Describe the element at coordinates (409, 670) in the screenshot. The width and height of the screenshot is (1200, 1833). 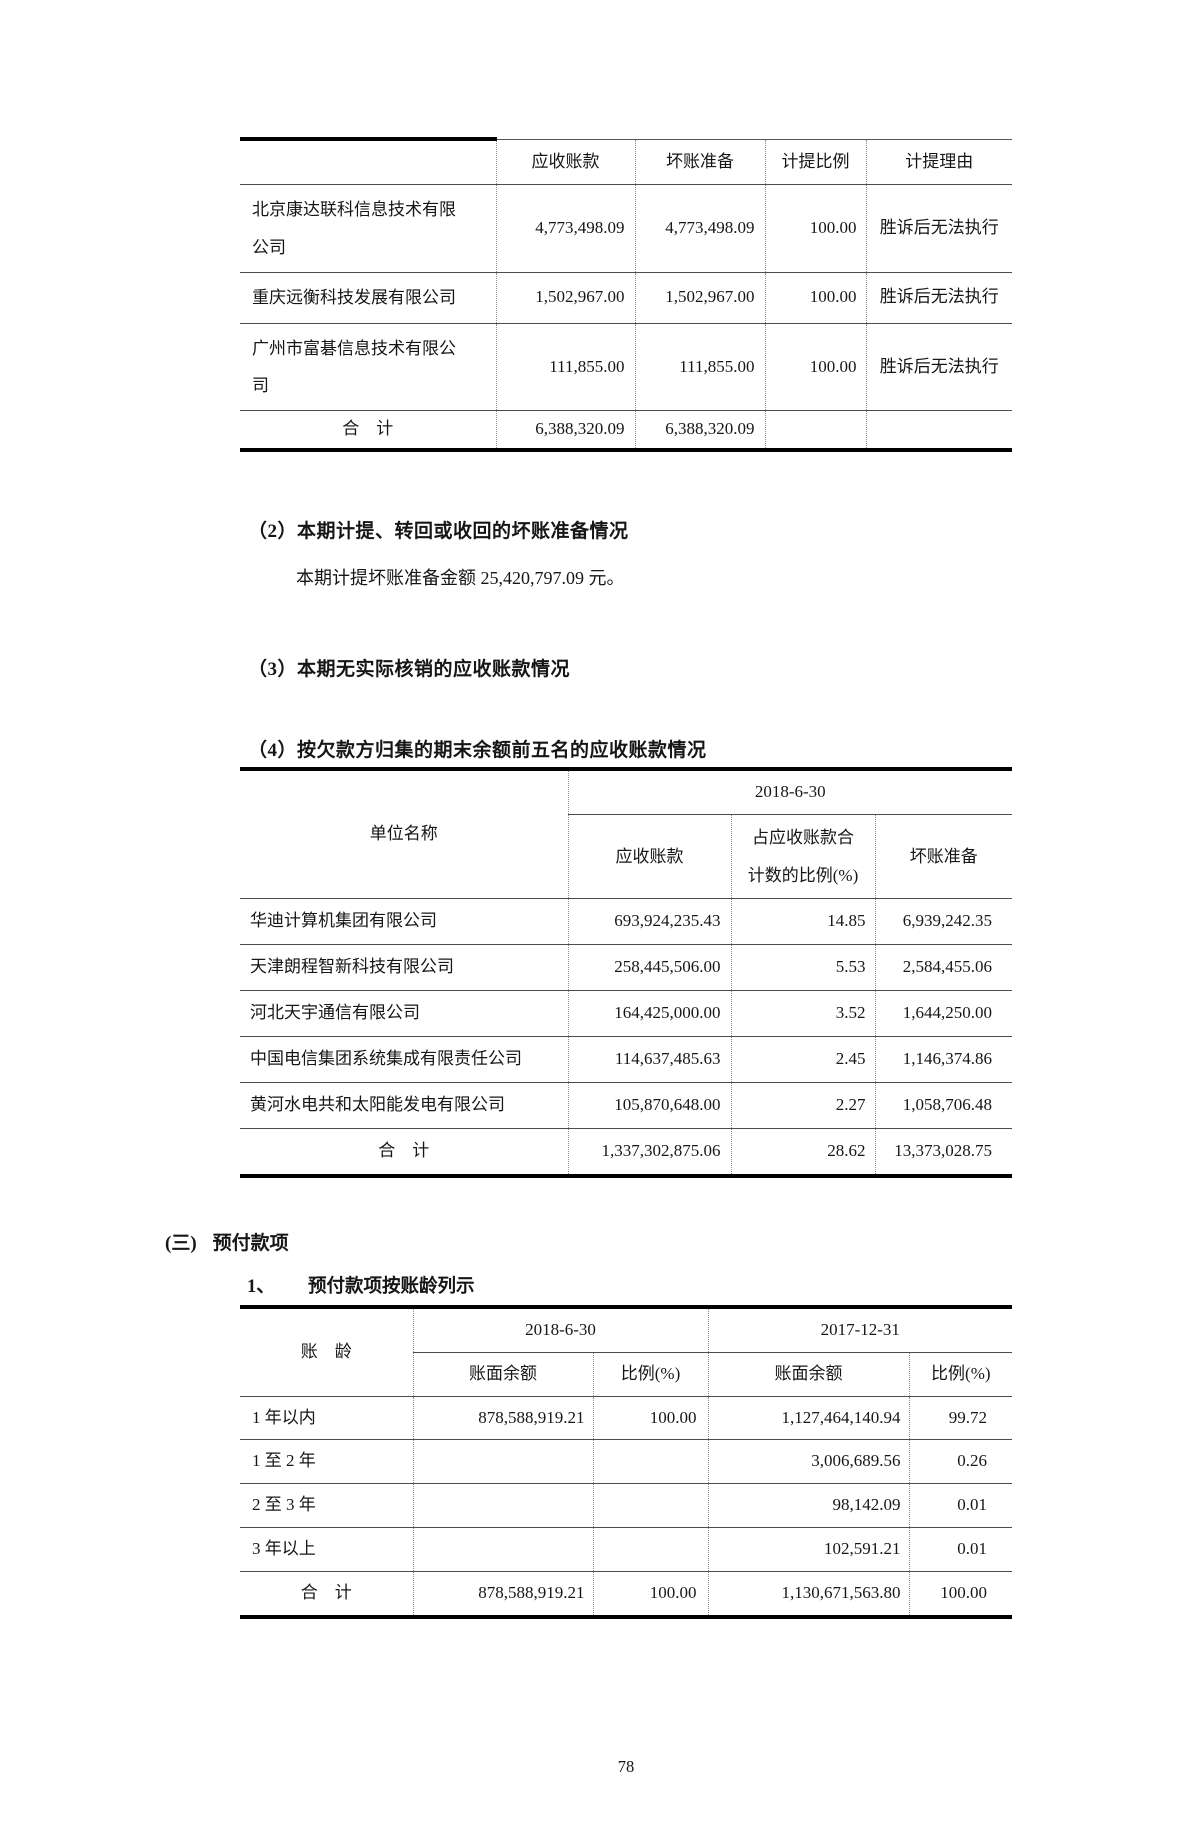
I see `section-3-heading: （3）本期无实际核销的应收账款情况` at that location.